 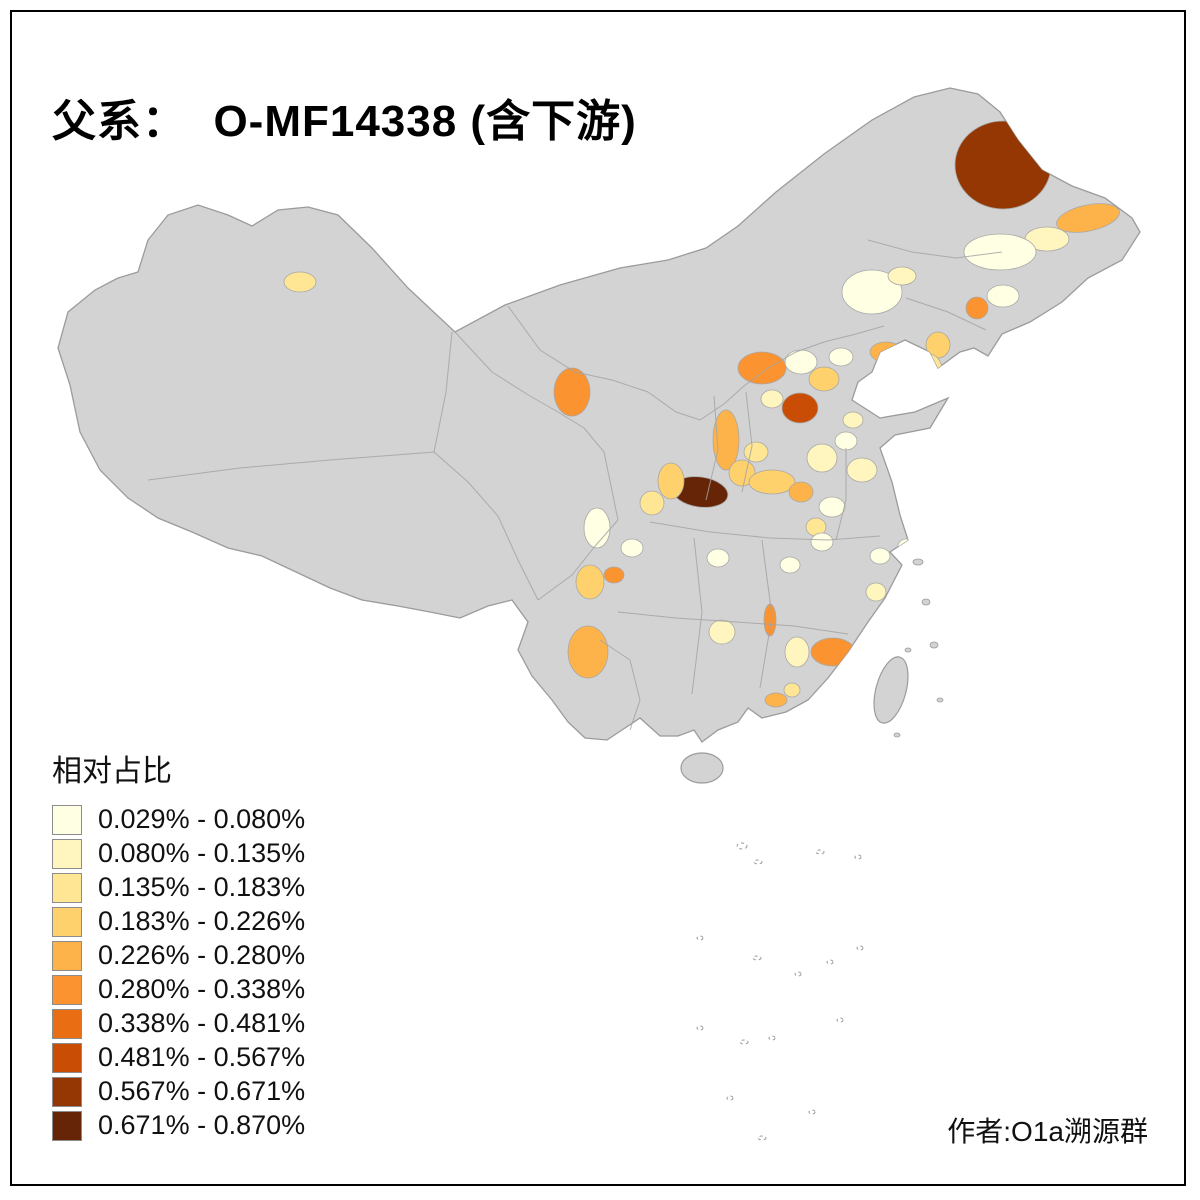 I want to click on legend-label: 0.029% - 0.080%, so click(x=202, y=819).